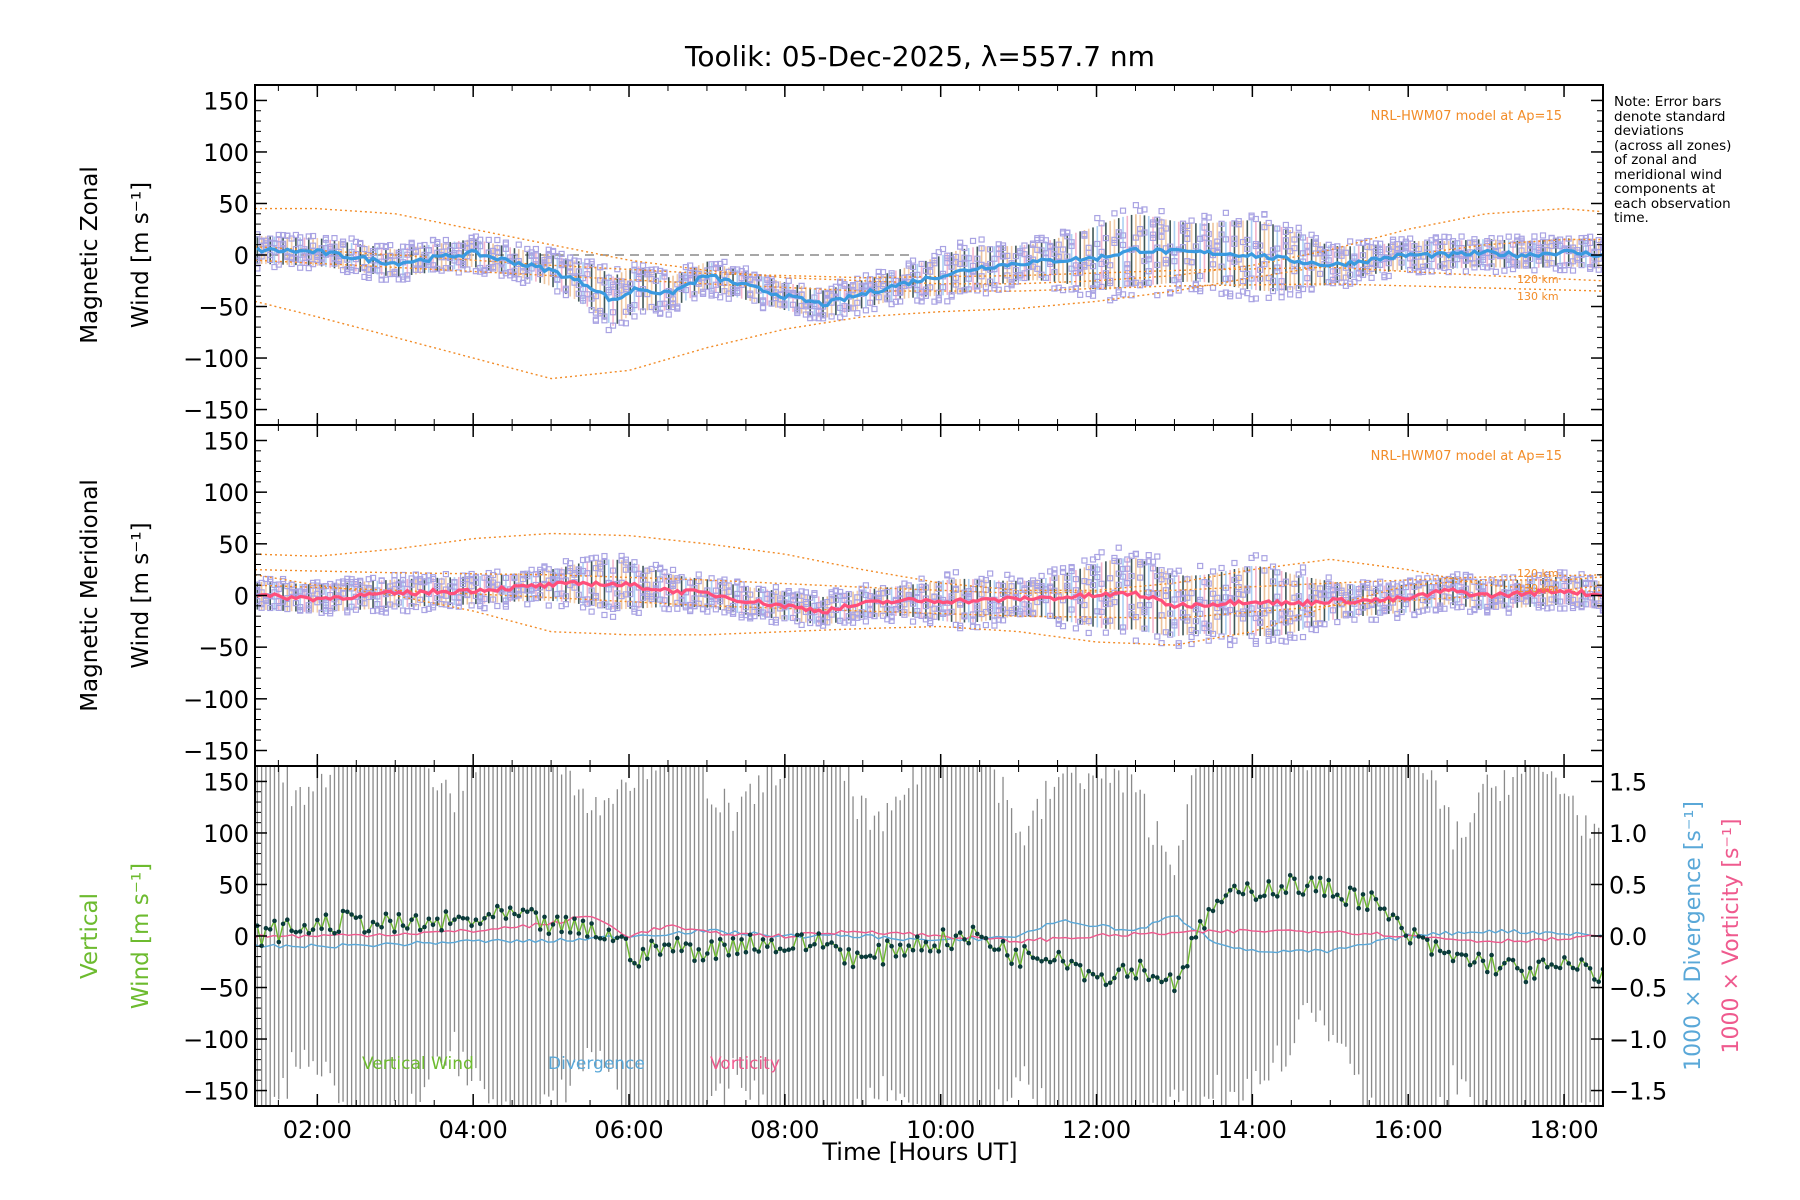  Describe the element at coordinates (929, 246) in the screenshot. I see `model-curve` at that location.